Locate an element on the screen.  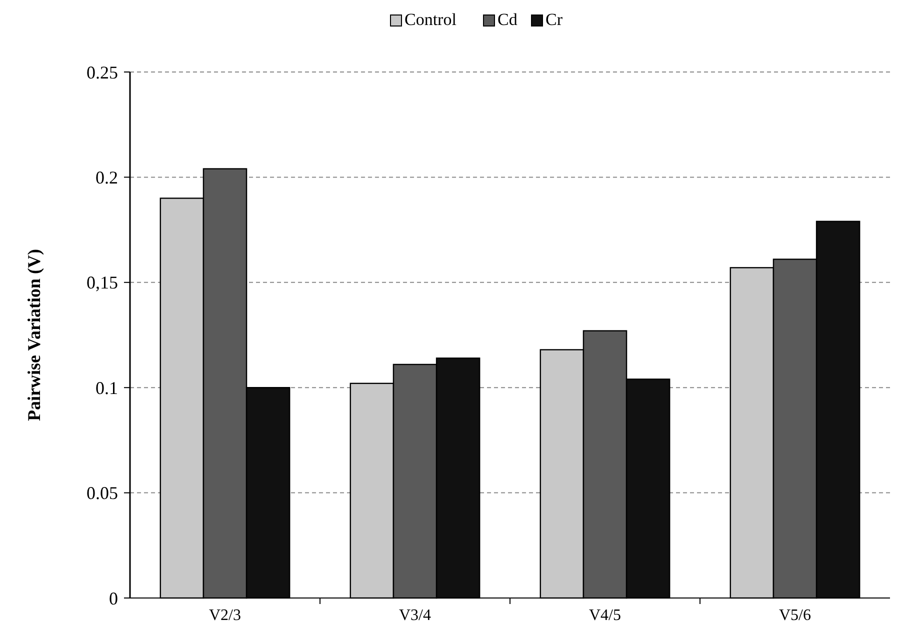
x-tick-label: V3/4 is located at coordinates (415, 615).